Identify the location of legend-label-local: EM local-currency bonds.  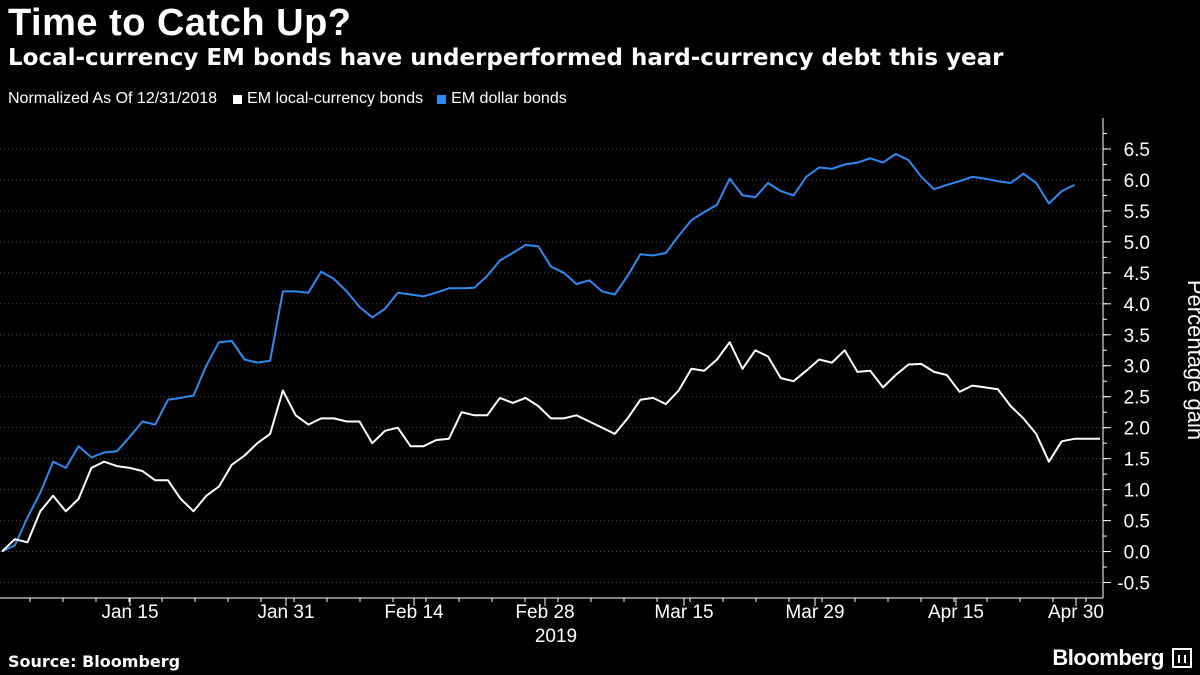
(335, 98).